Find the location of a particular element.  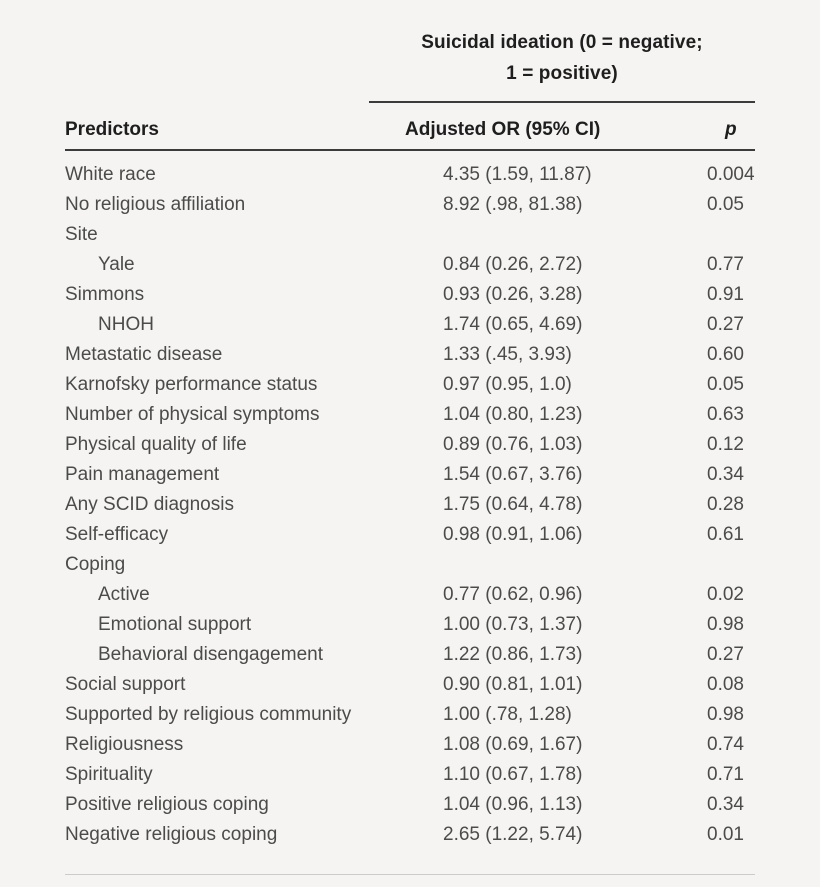

spanner-title-line2: 1 = positive) is located at coordinates (562, 73).